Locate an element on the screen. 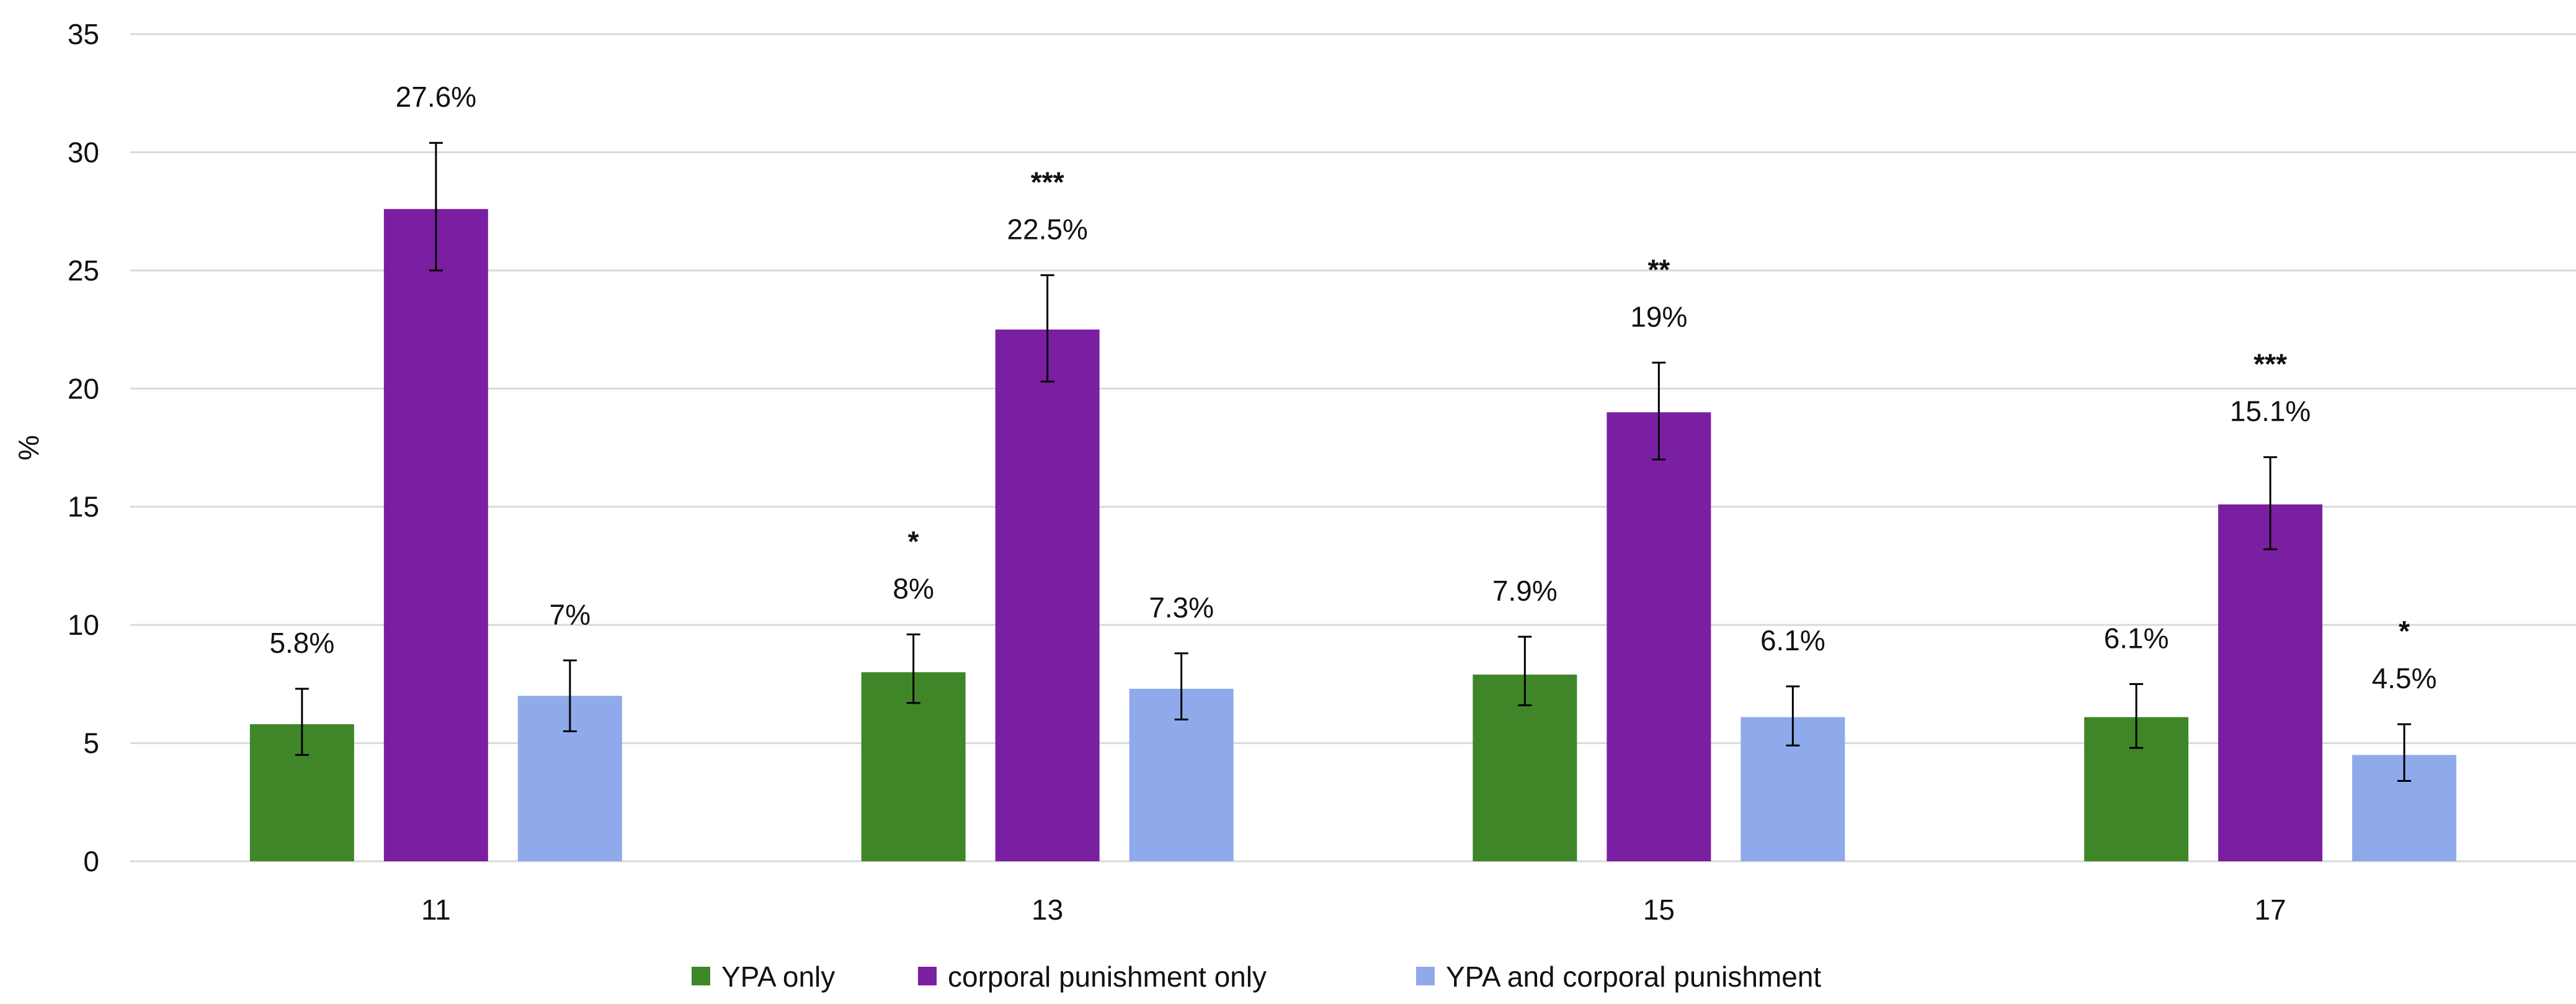 The width and height of the screenshot is (2576, 1004). y-tick-label: 35 is located at coordinates (84, 34).